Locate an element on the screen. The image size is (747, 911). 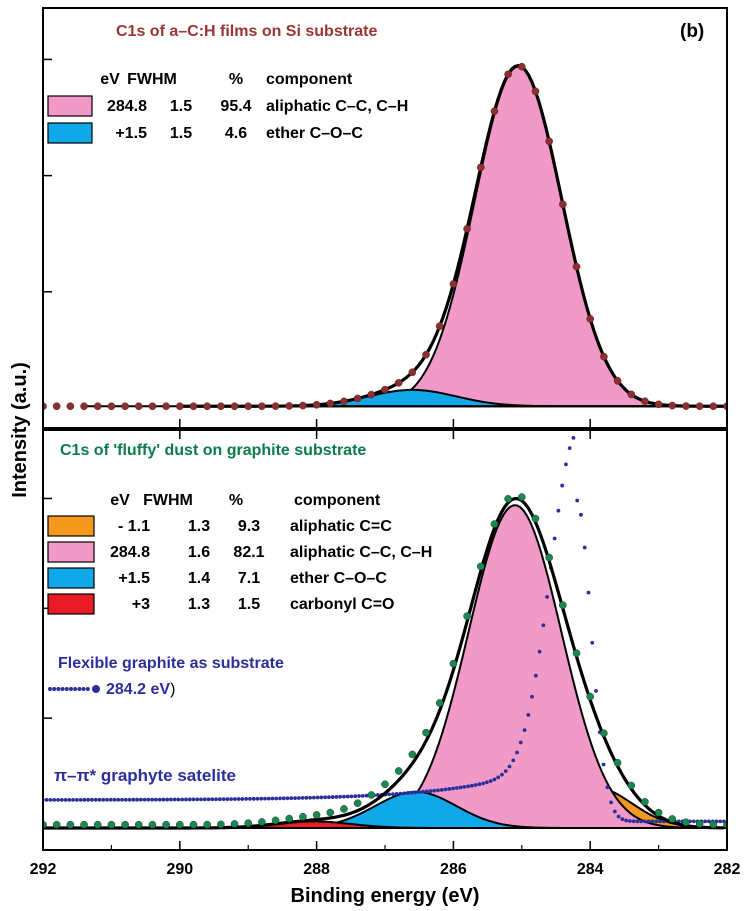
legend-cell: 4.6 is located at coordinates (236, 133).